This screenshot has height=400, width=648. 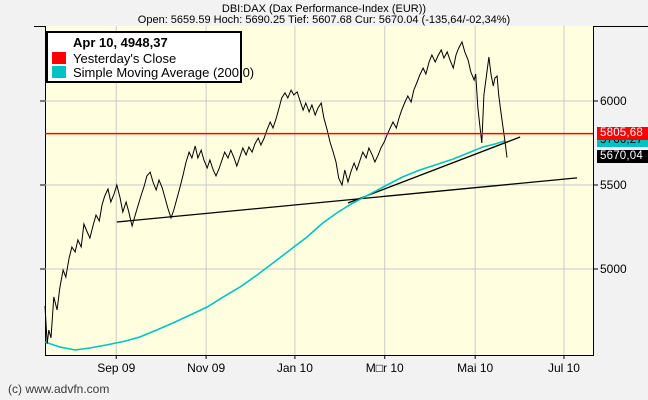 What do you see at coordinates (116, 368) in the screenshot?
I see `x-axis-label: Sep 09` at bounding box center [116, 368].